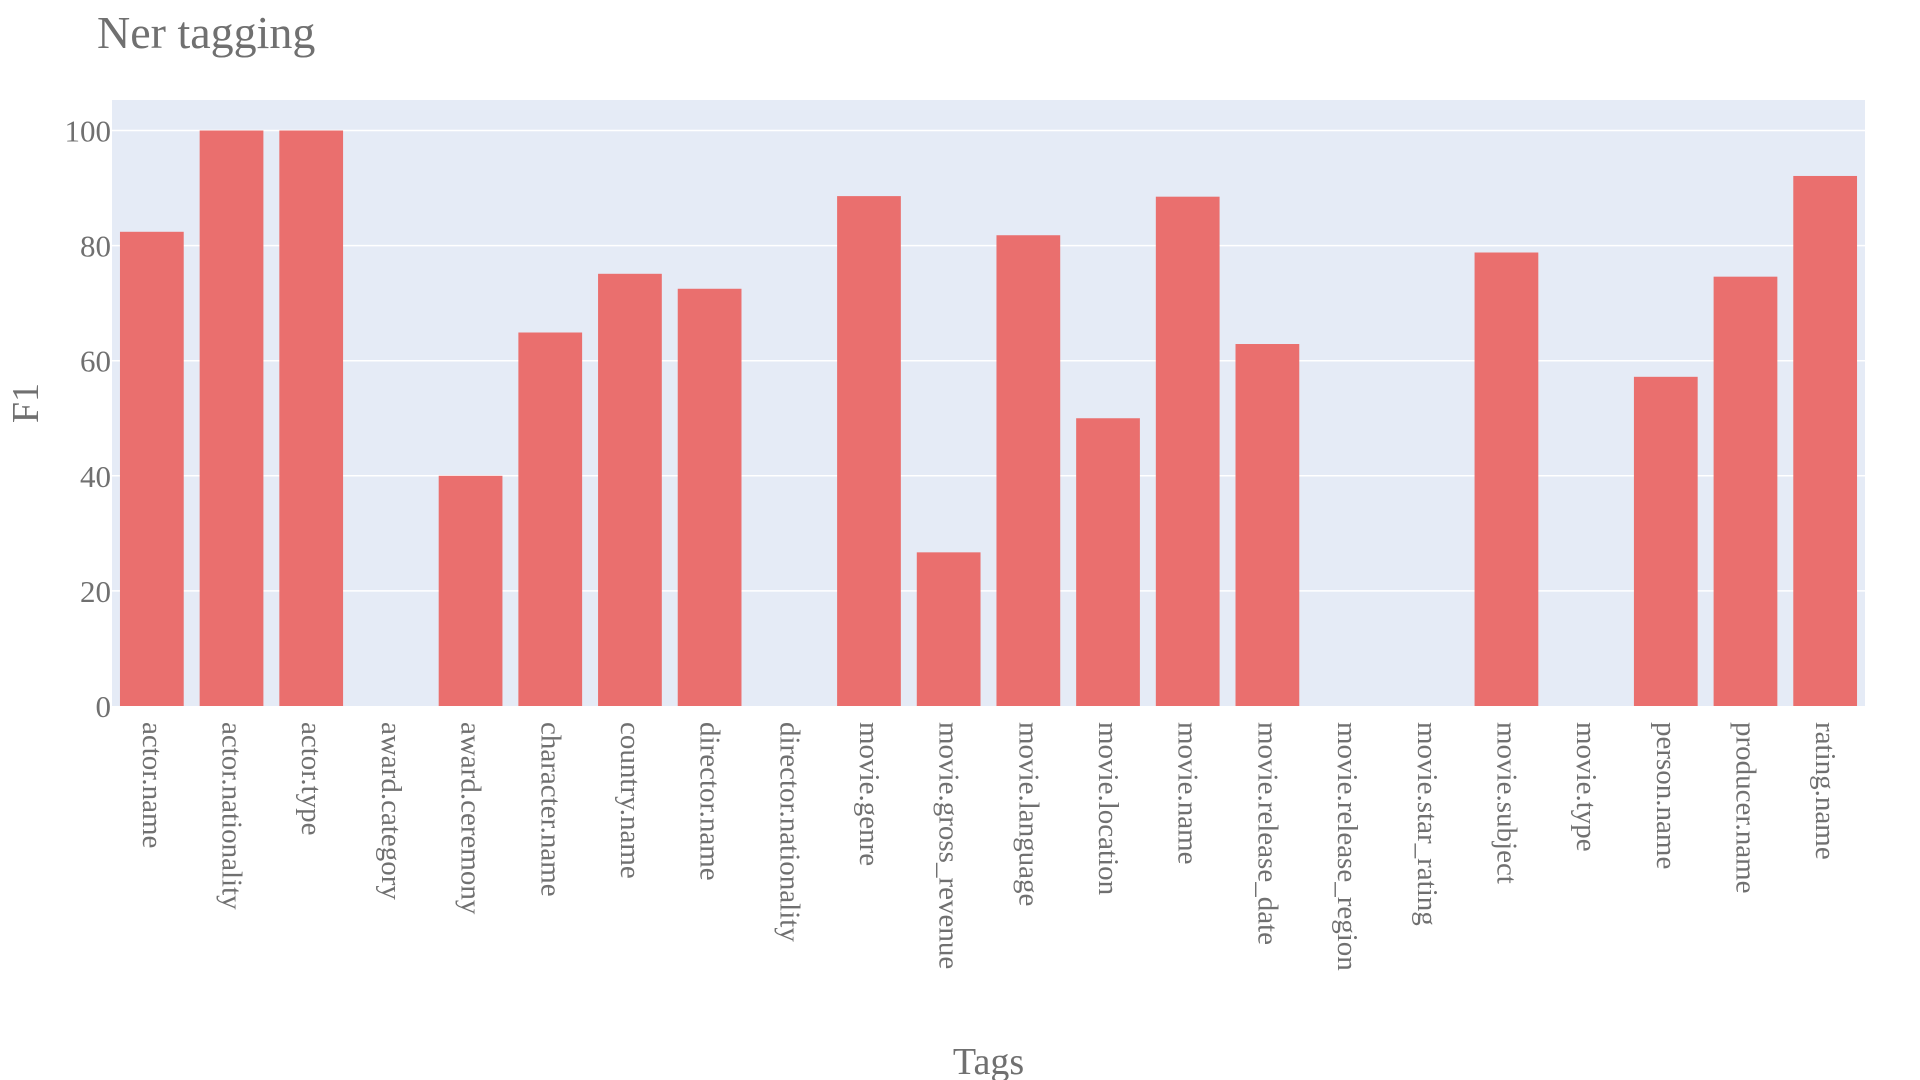  I want to click on bar-character.name, so click(550, 519).